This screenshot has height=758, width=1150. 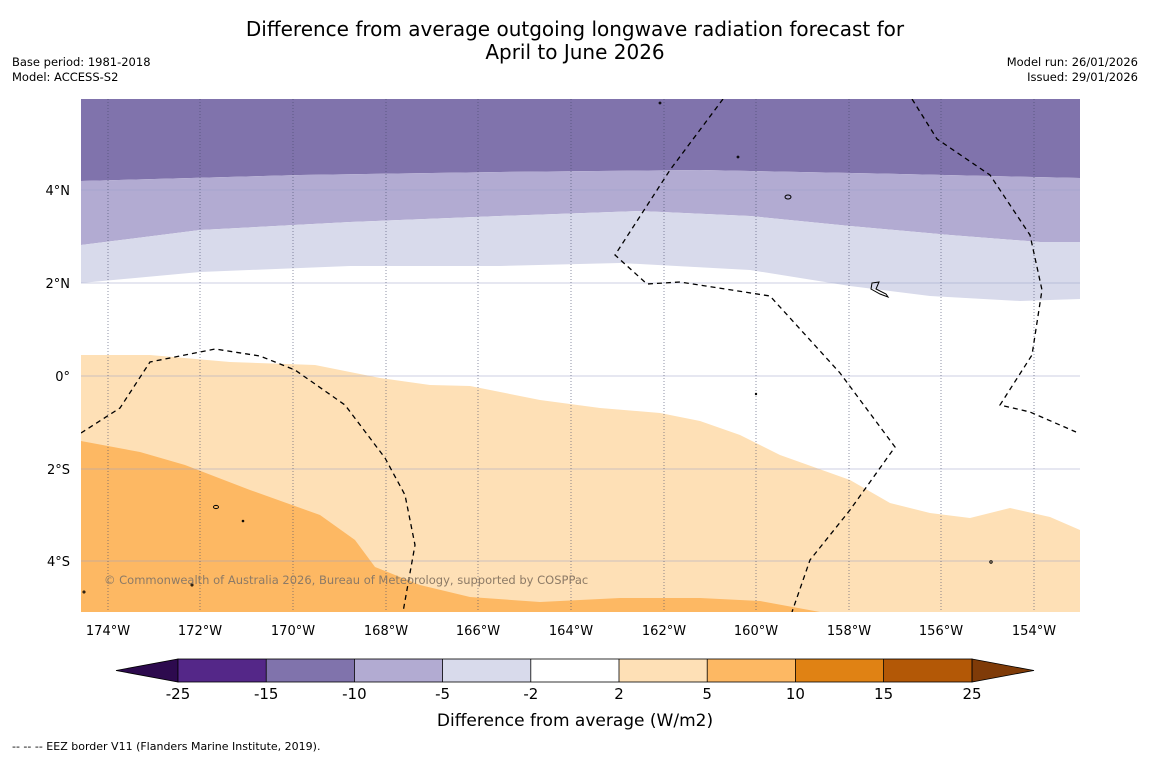 What do you see at coordinates (795, 694) in the screenshot?
I see `colorbar-tick: 10` at bounding box center [795, 694].